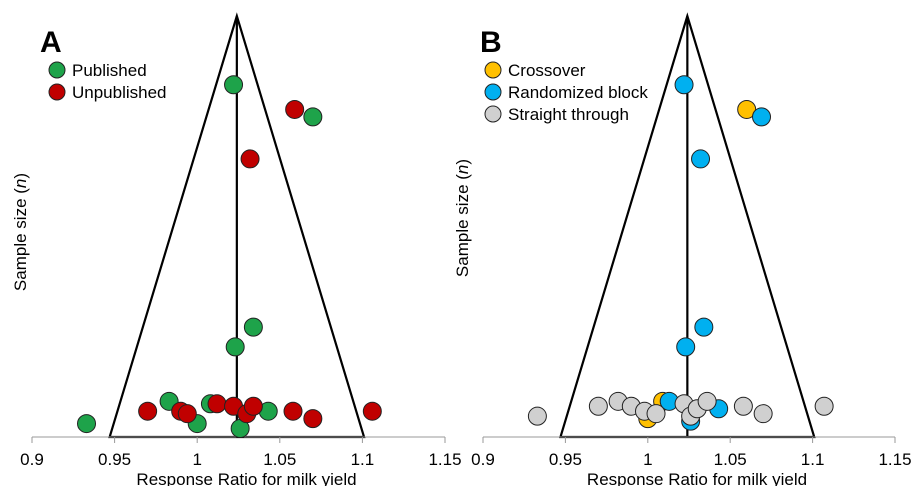 This screenshot has height=486, width=915. I want to click on legend-marker-crossover, so click(493, 70).